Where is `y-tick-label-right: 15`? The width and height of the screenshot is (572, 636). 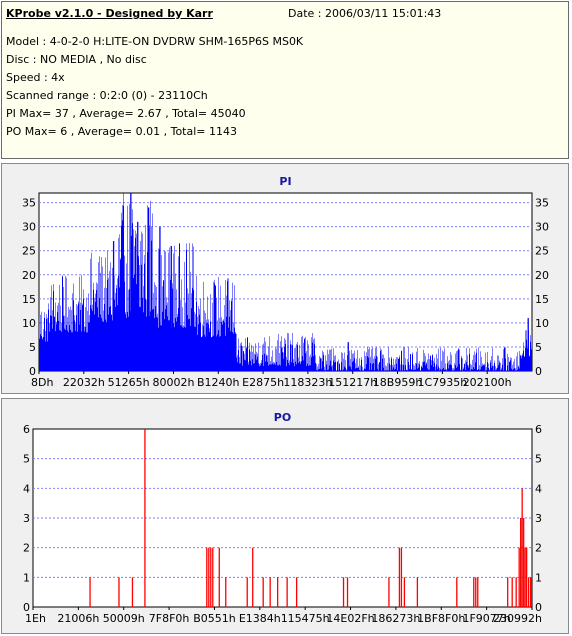
y-tick-label-right: 15 is located at coordinates (542, 299).